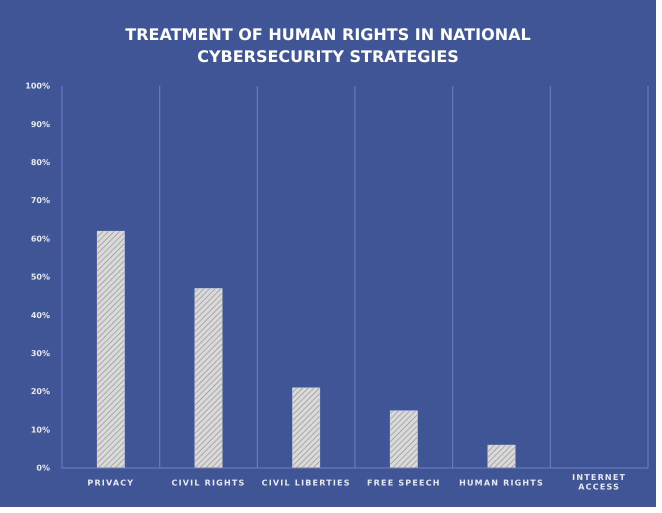  I want to click on x-tick-label: CIVIL LIBERTIES, so click(306, 483).